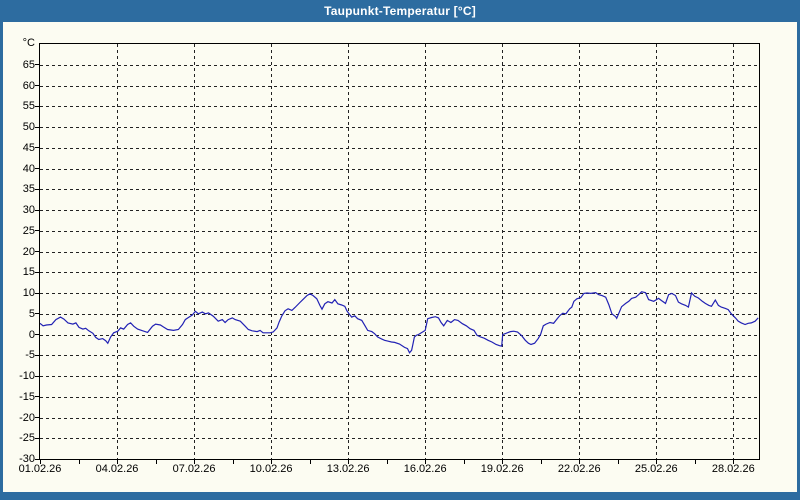 This screenshot has height=500, width=800. Describe the element at coordinates (656, 469) in the screenshot. I see `x-tick-label: 25.02.26` at that location.